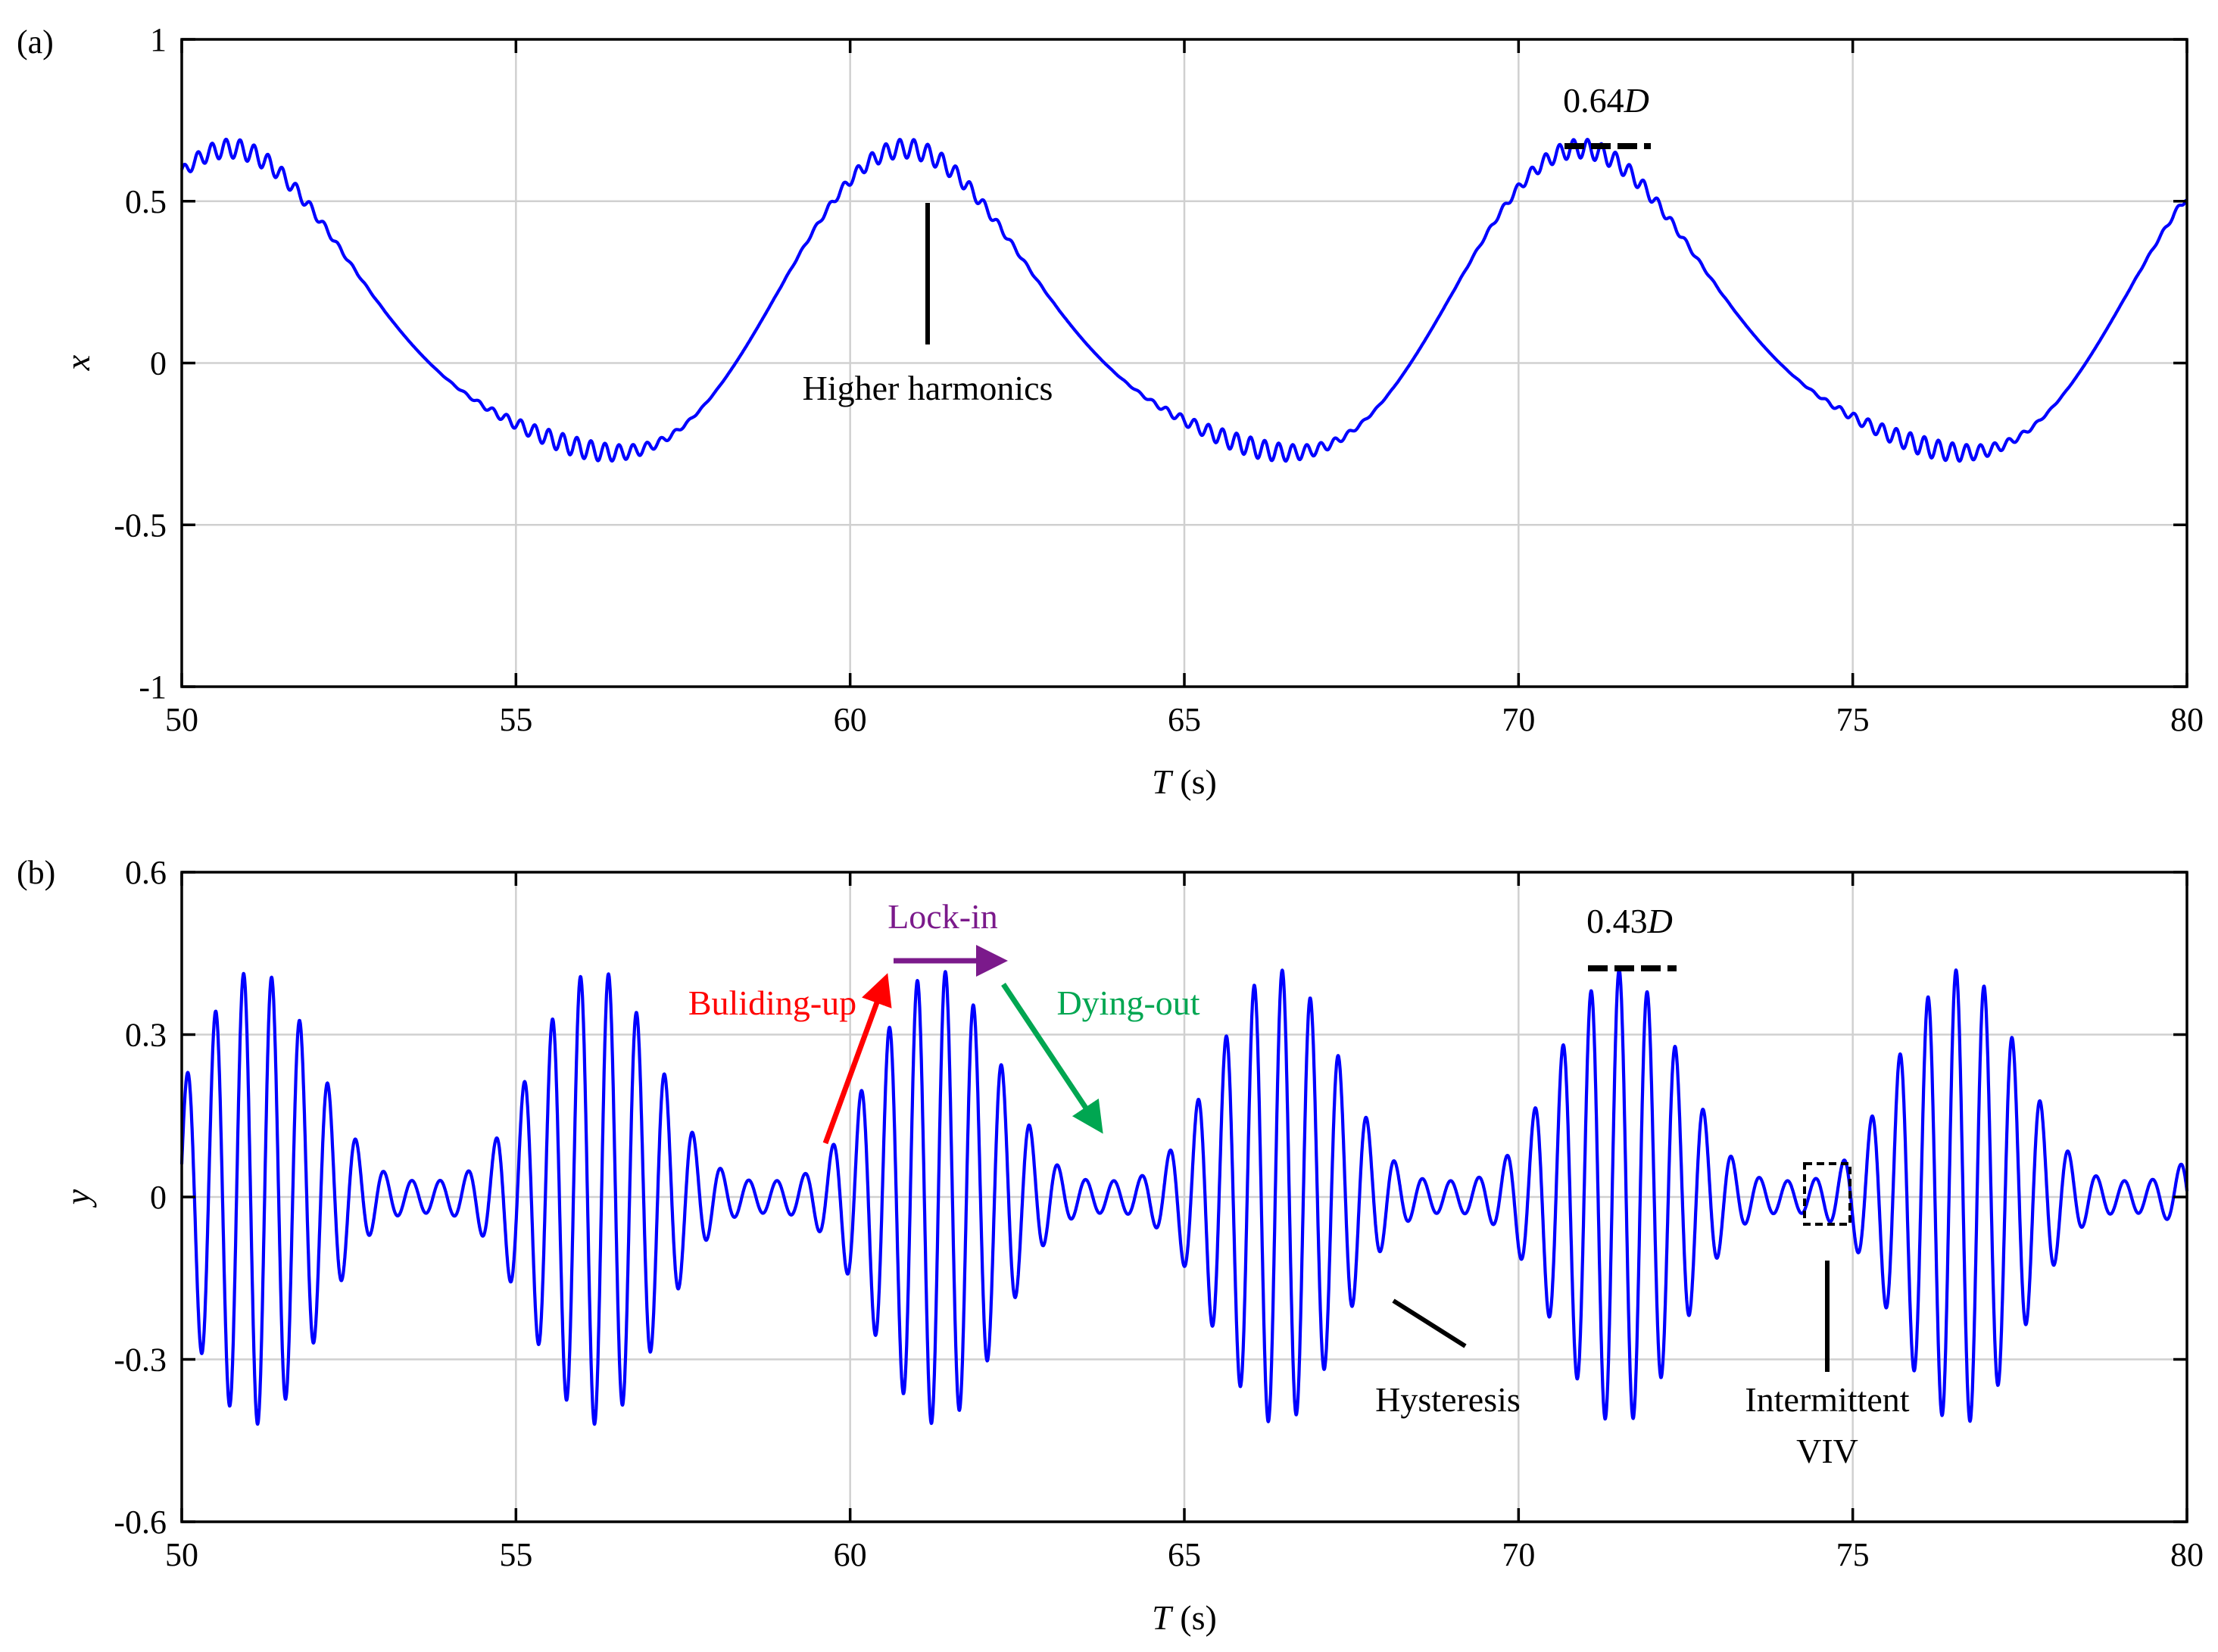 This screenshot has height=1652, width=2218. Describe the element at coordinates (1184, 1555) in the screenshot. I see `panel-b-xtick-label: 65` at that location.